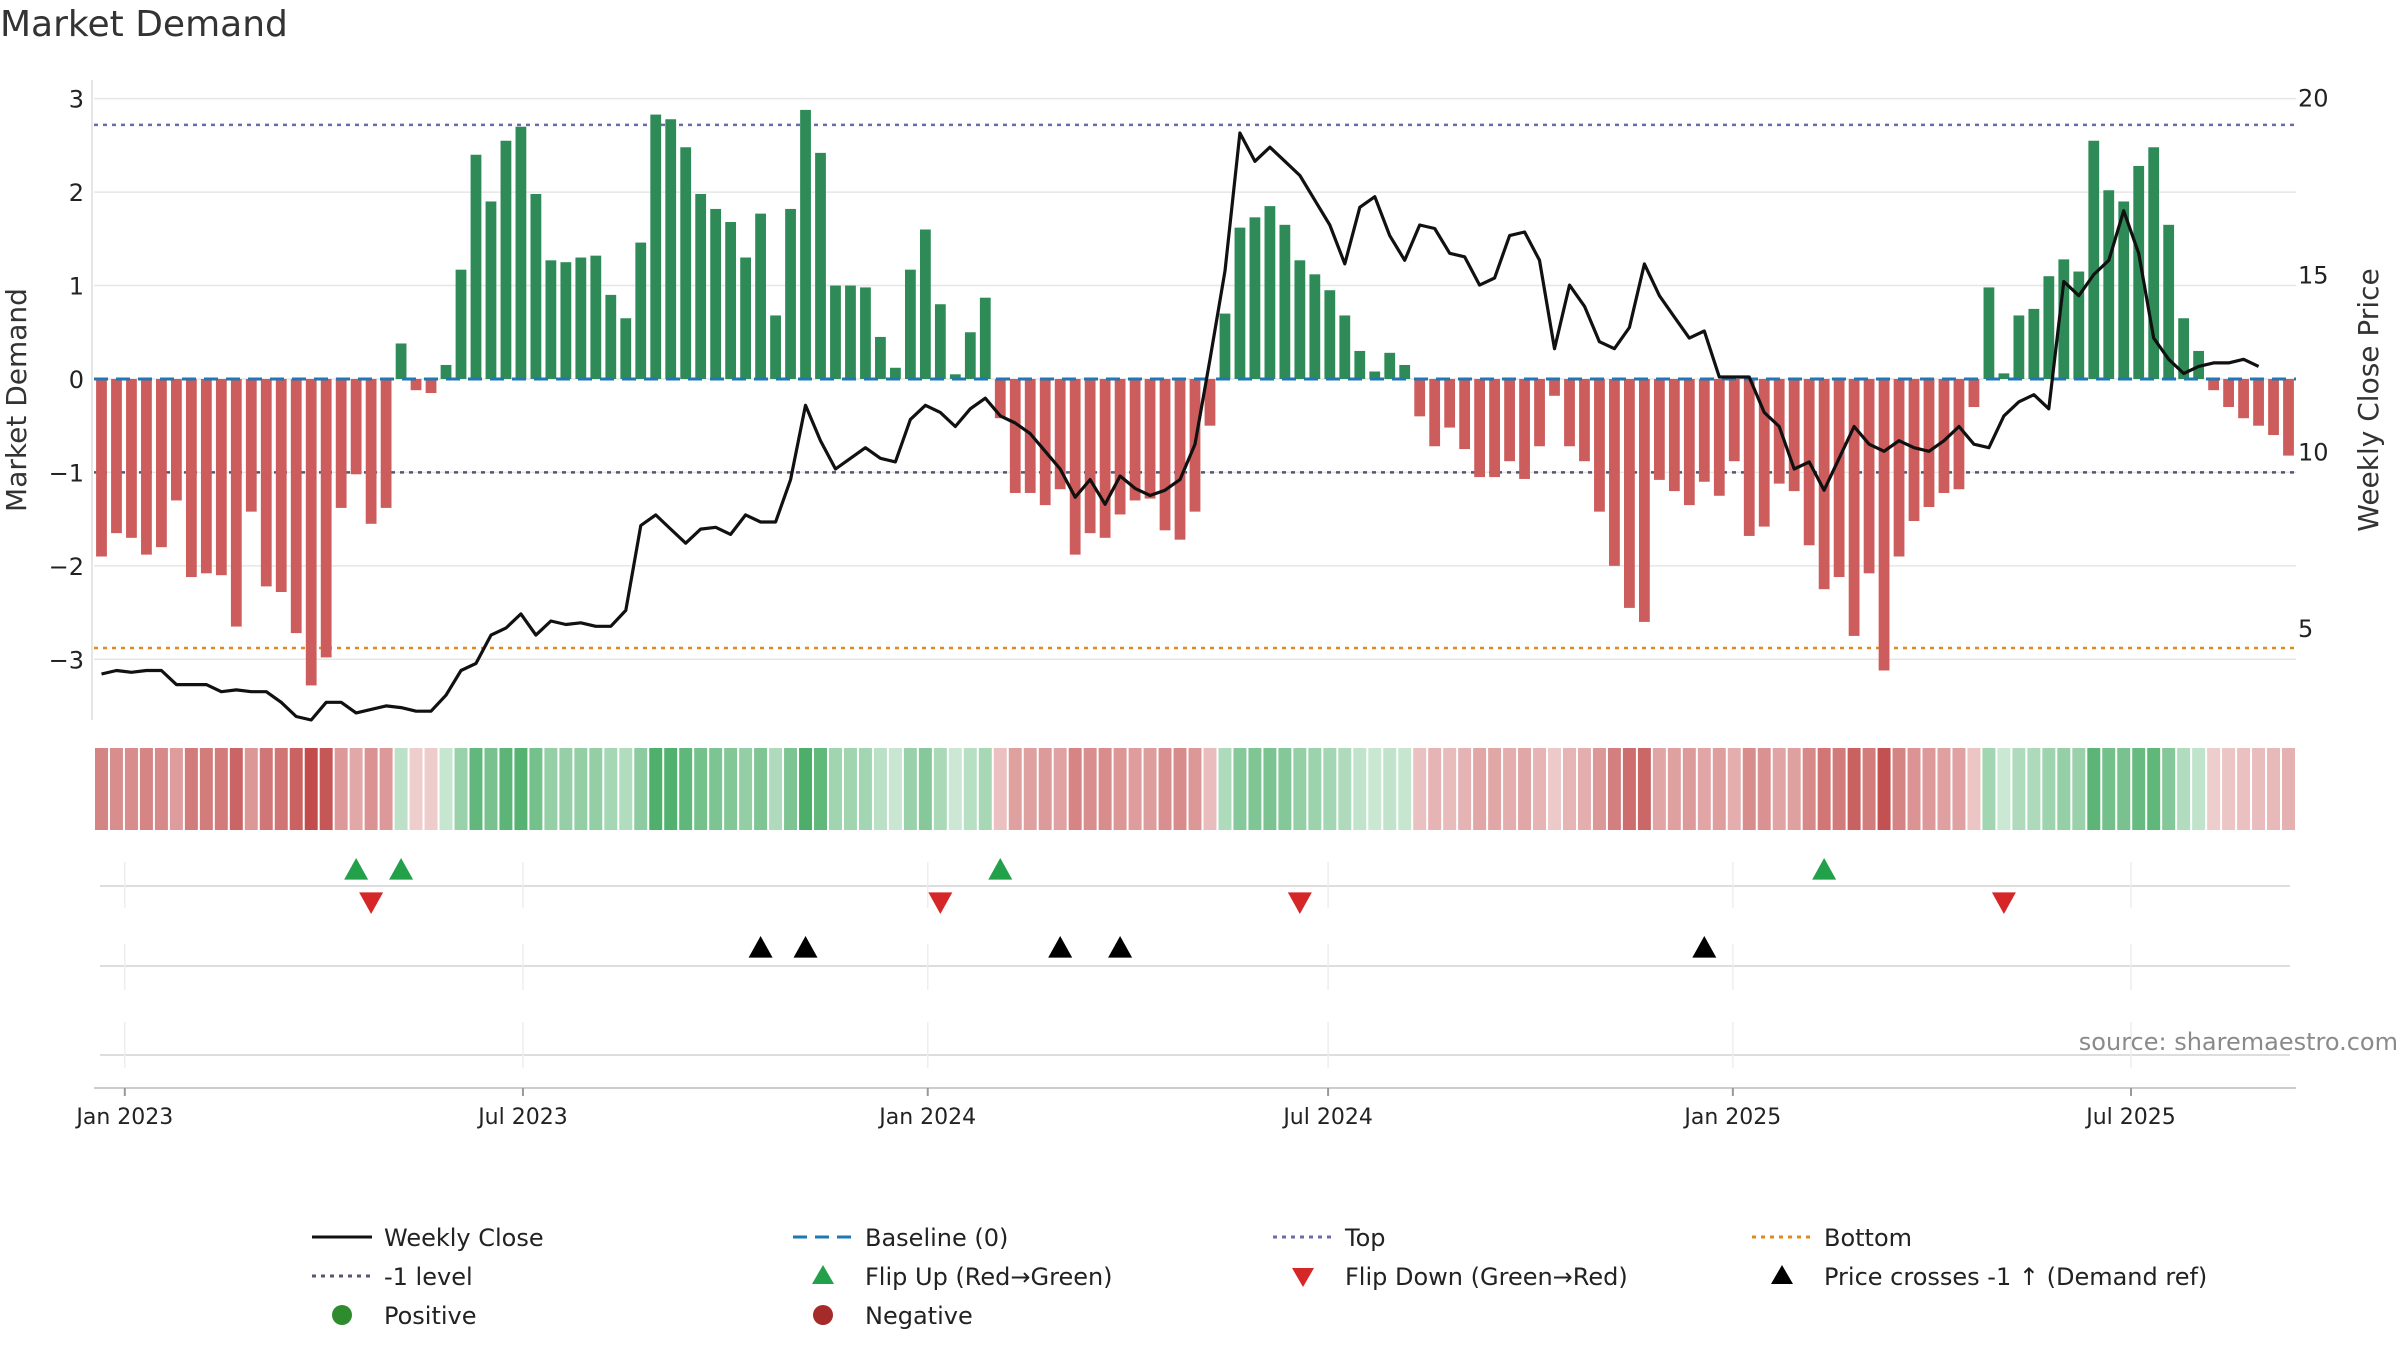 The height and width of the screenshot is (1350, 2400). Describe the element at coordinates (2368, 399) in the screenshot. I see `y-axis-label-right: Weekly Close Price` at that location.